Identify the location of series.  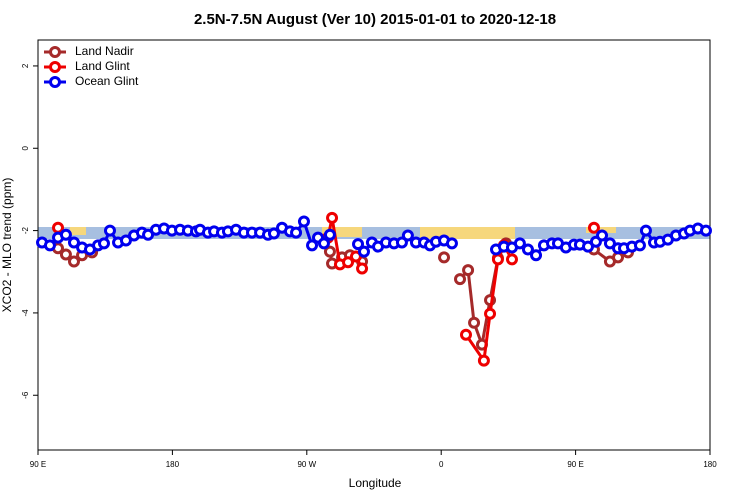
(374, 238).